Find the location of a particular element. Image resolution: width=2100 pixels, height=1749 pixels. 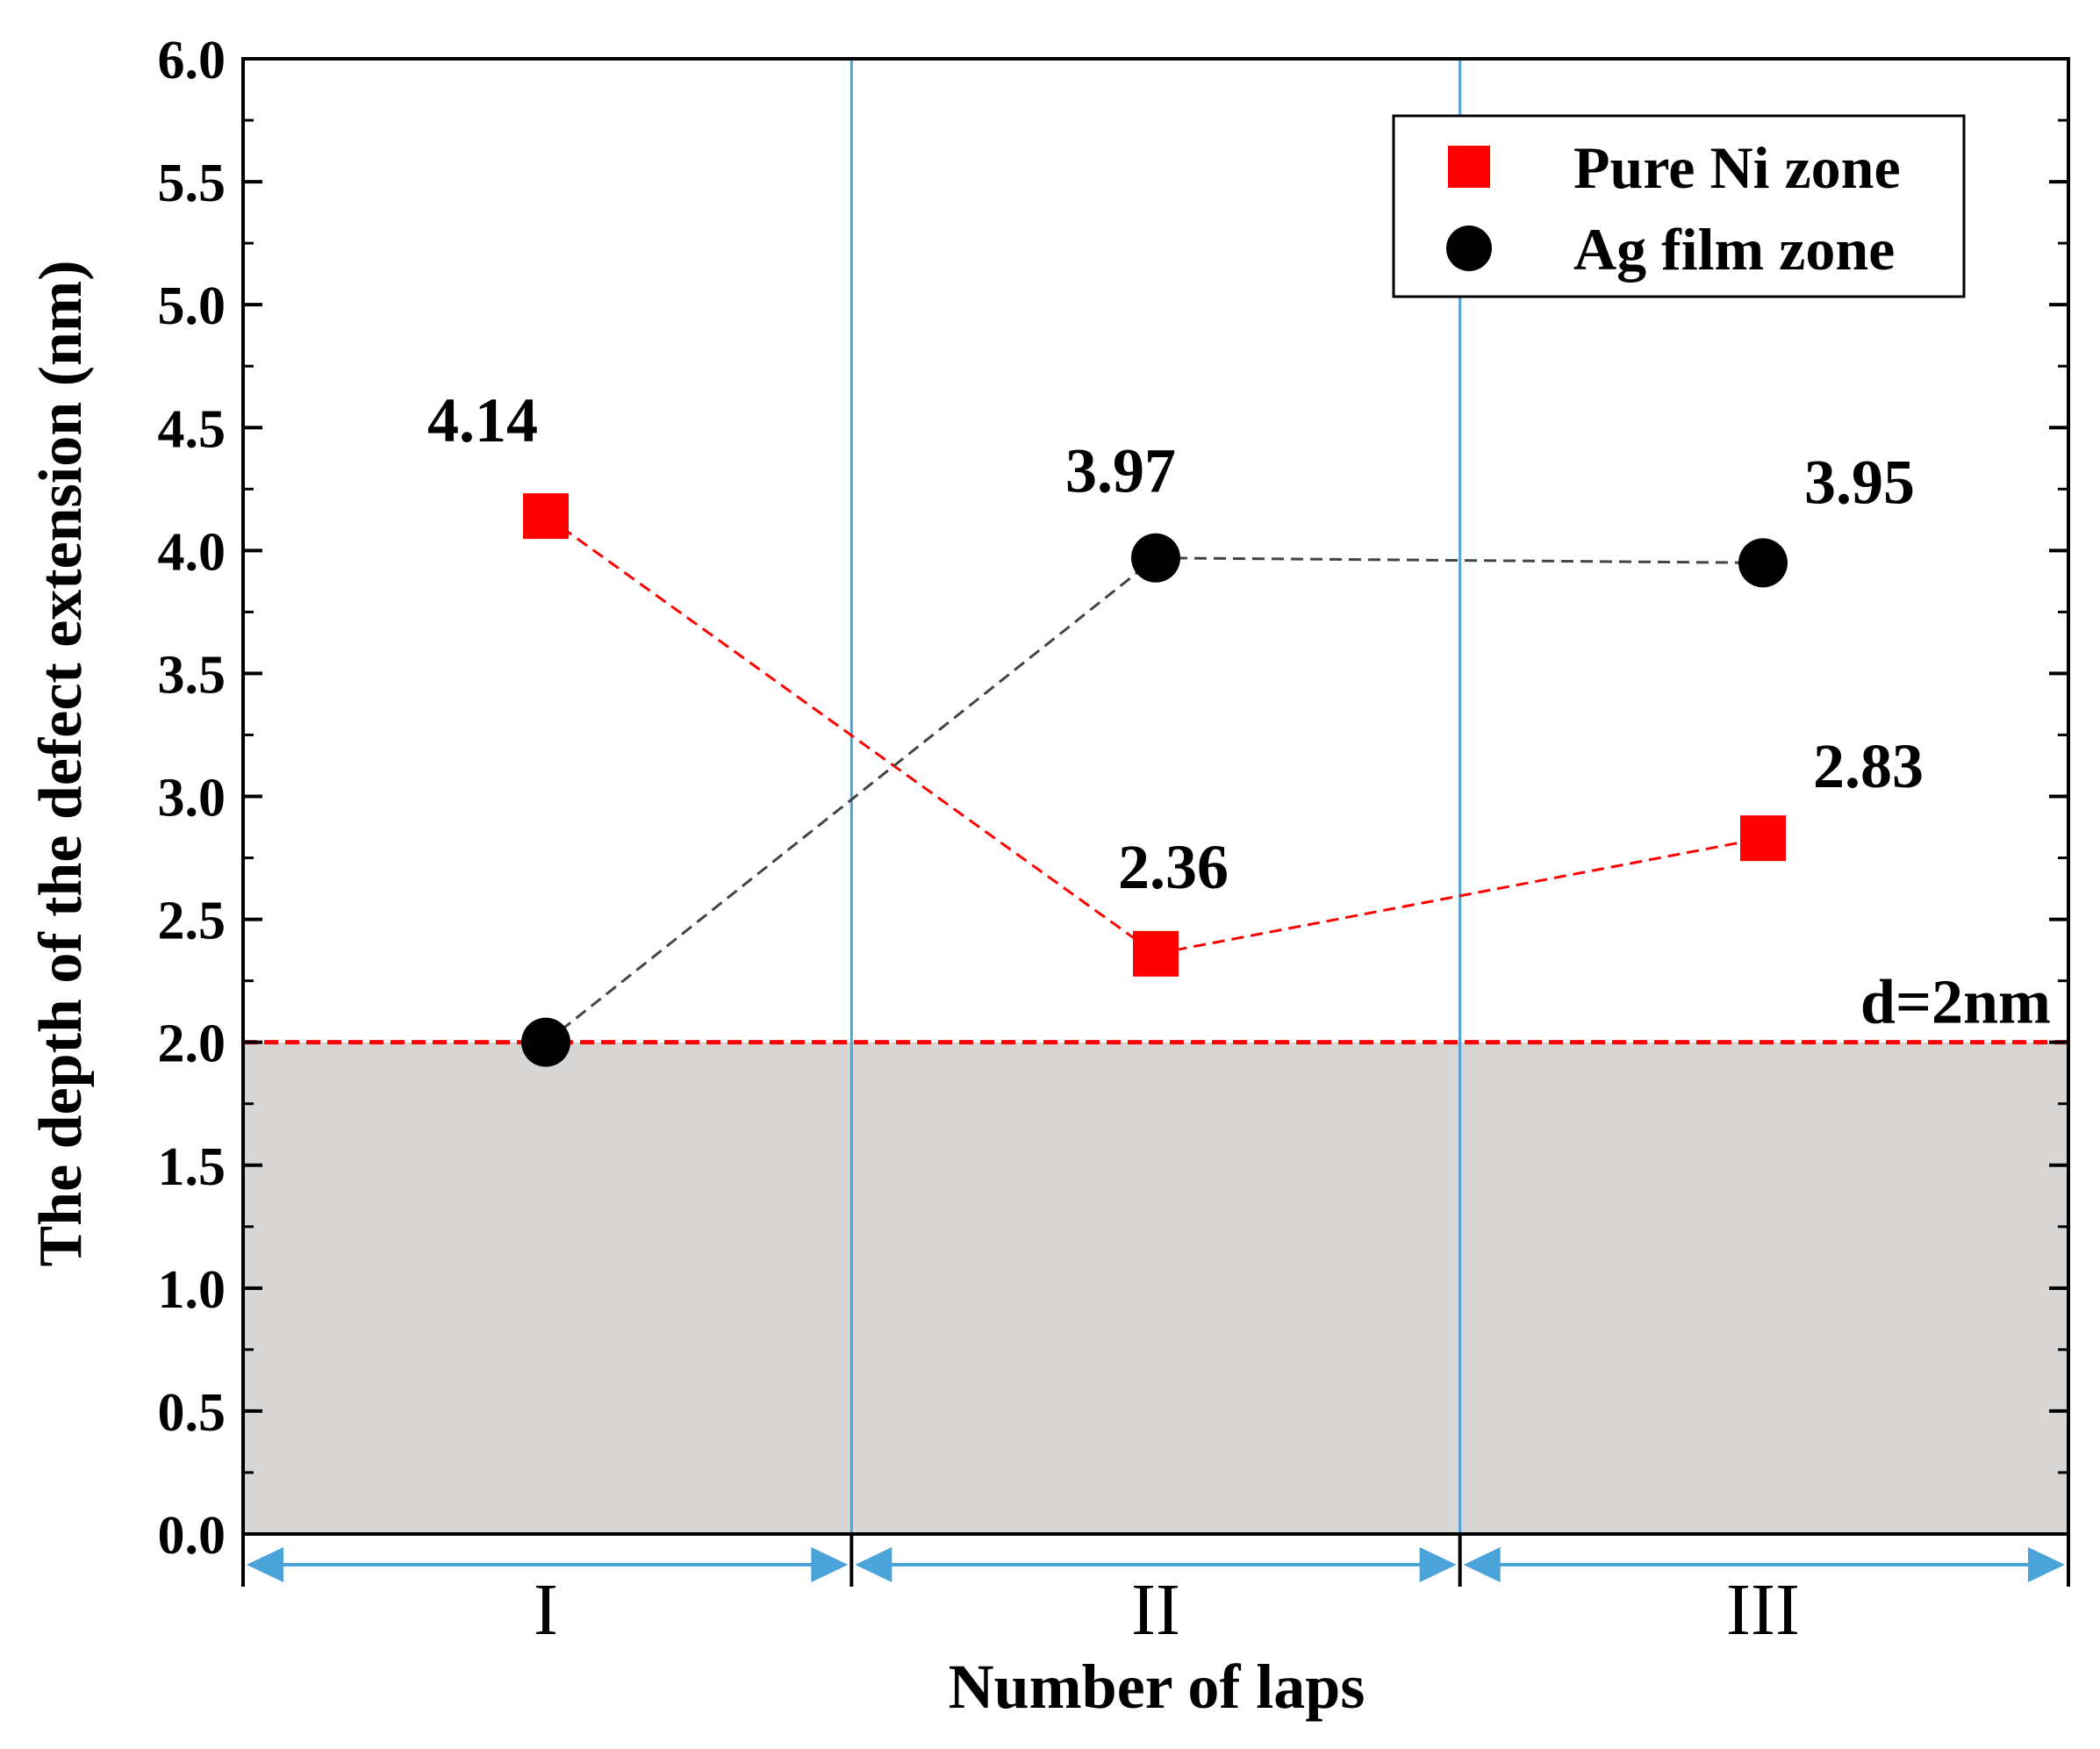

y-tick-label: 2.5 is located at coordinates (192, 921).